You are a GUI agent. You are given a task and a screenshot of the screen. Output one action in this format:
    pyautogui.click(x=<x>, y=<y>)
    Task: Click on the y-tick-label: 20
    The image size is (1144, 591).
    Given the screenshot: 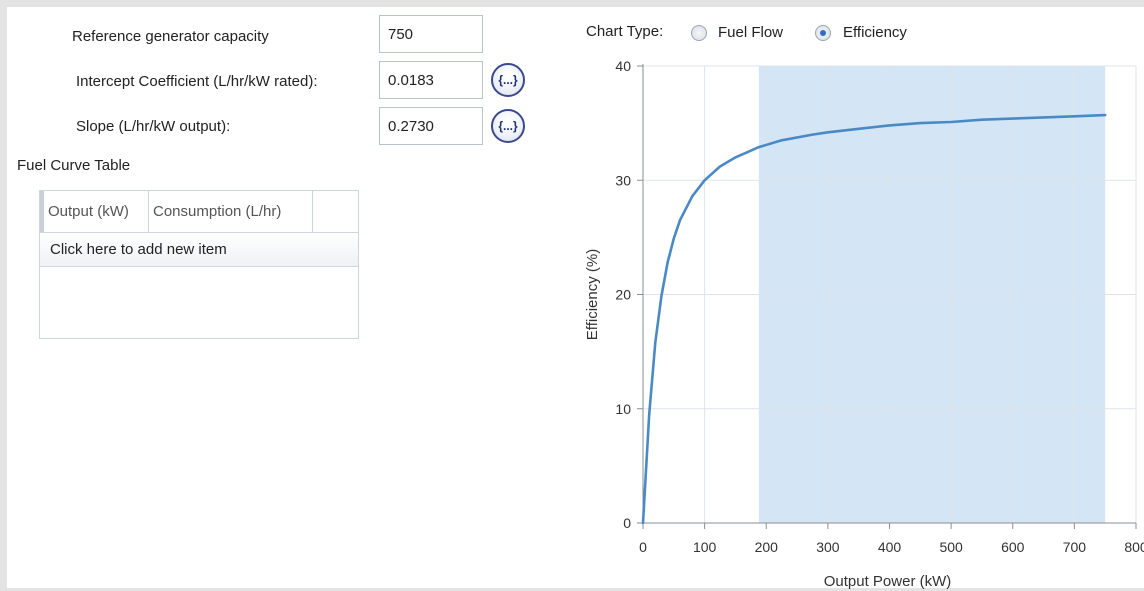 What is the action you would take?
    pyautogui.click(x=623, y=295)
    